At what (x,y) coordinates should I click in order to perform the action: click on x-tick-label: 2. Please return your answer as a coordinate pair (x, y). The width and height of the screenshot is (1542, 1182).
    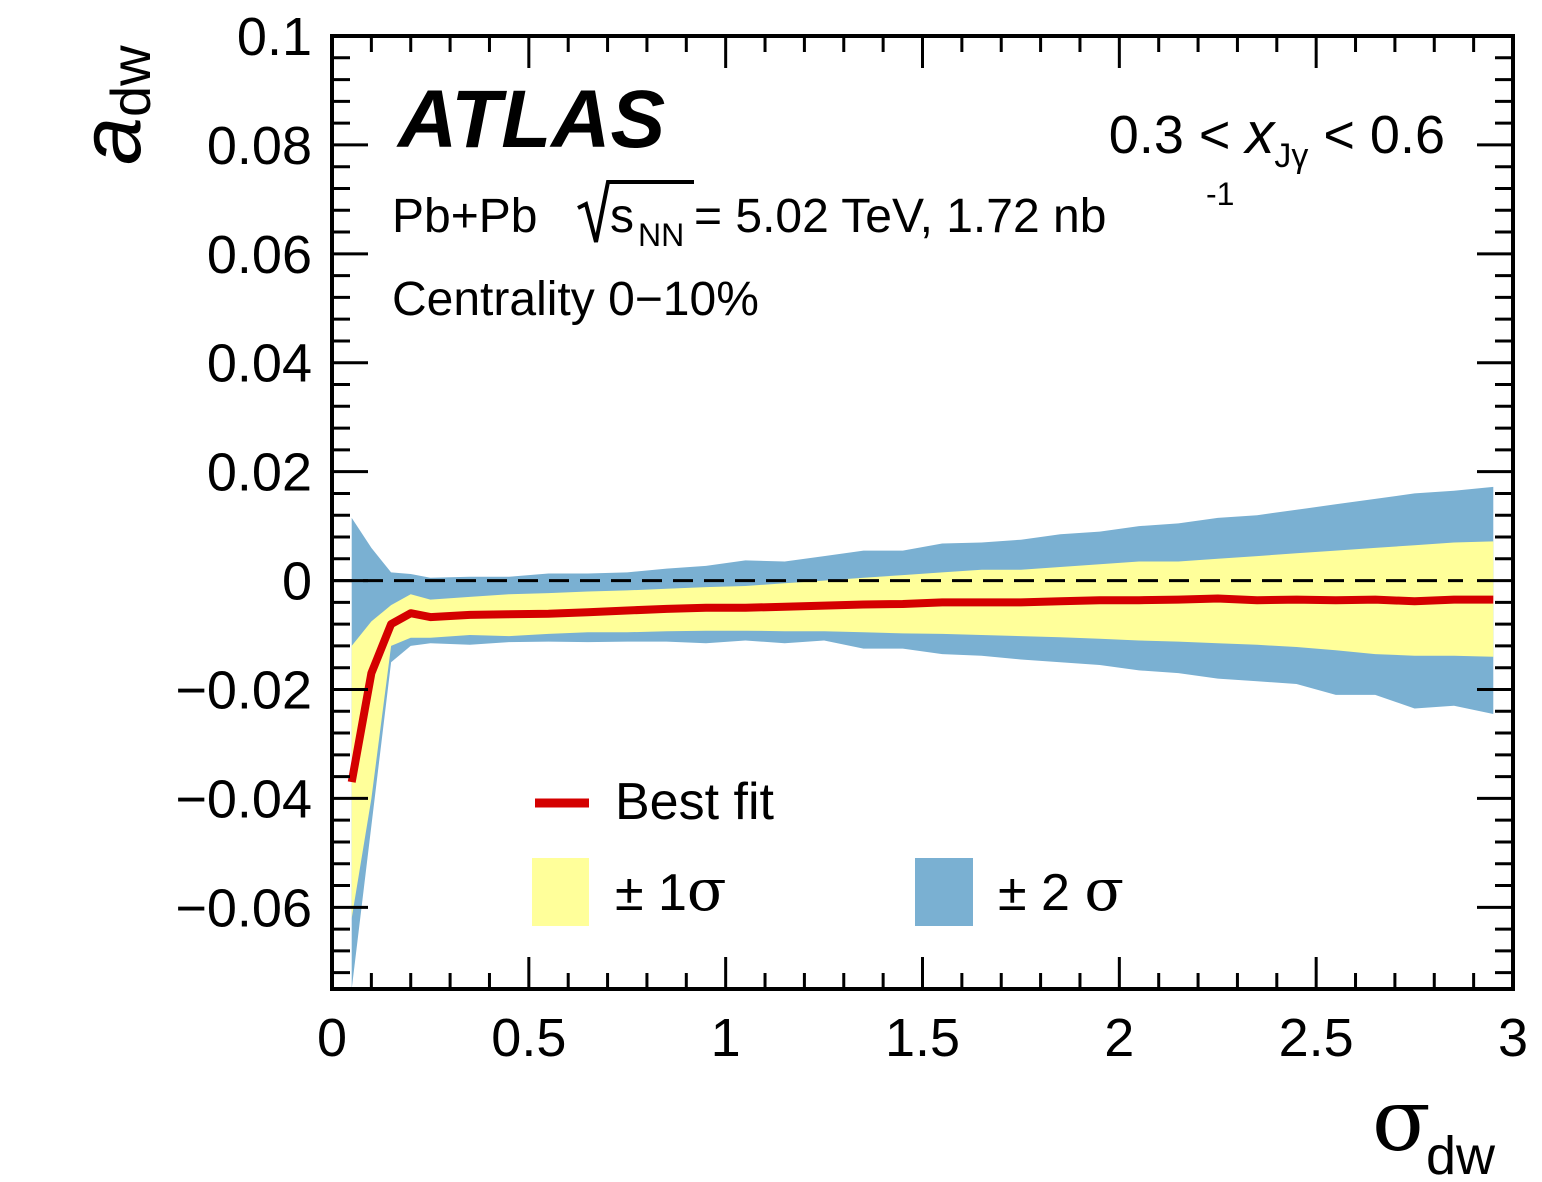
    Looking at the image, I should click on (1119, 1038).